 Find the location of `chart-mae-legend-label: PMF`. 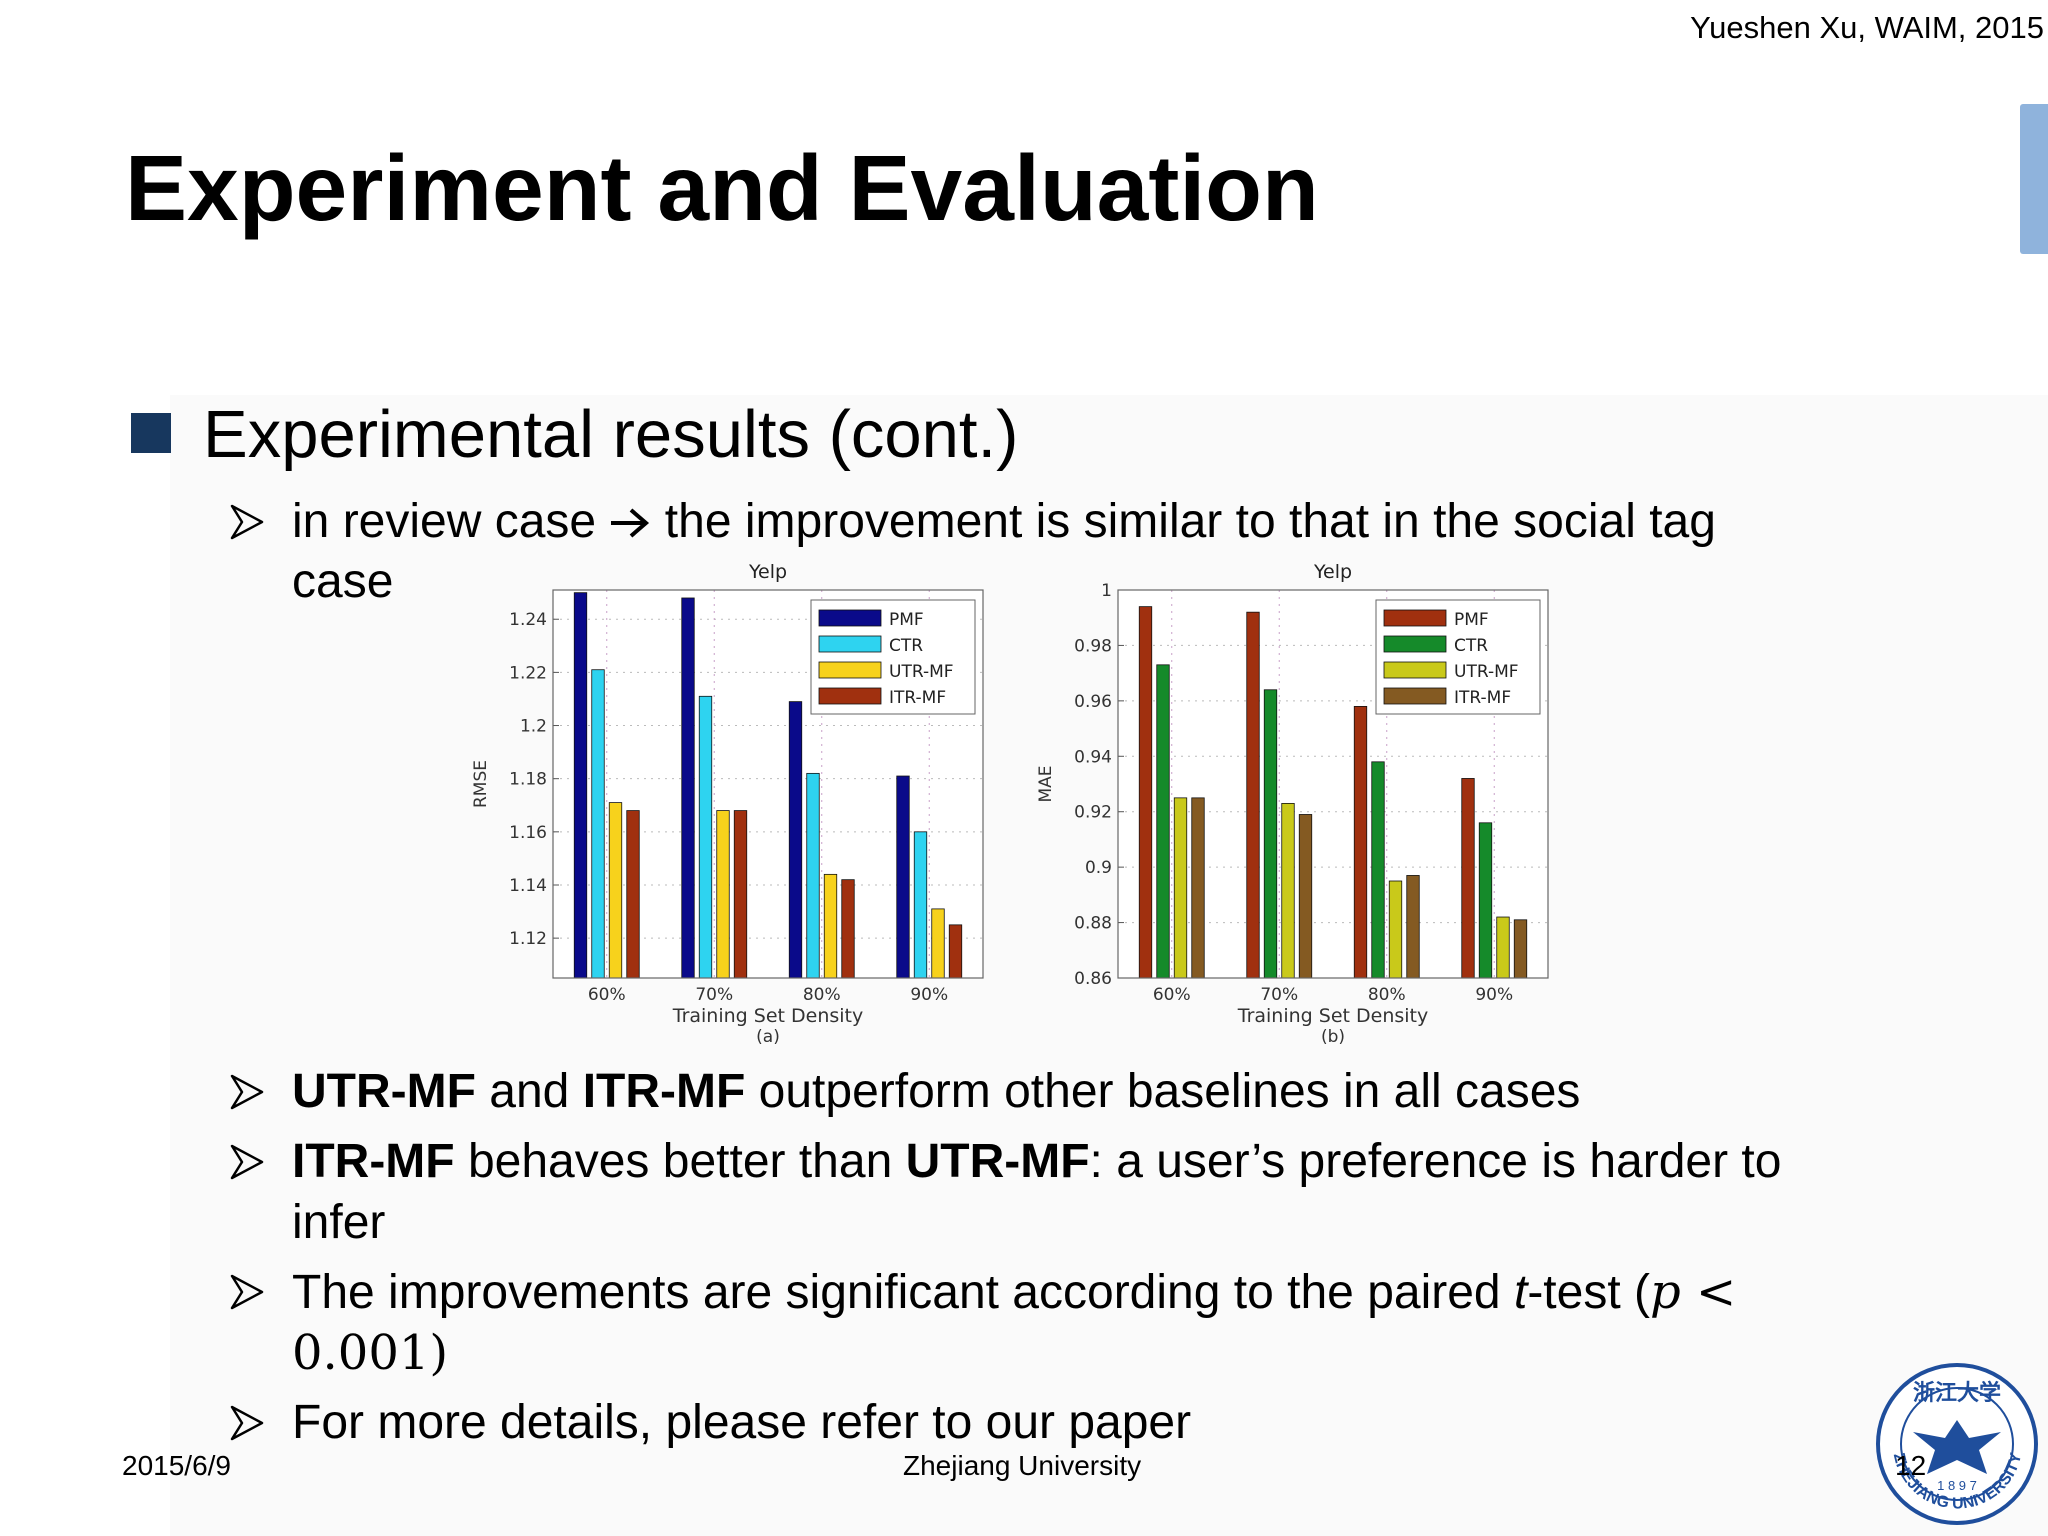

chart-mae-legend-label: PMF is located at coordinates (1471, 620).